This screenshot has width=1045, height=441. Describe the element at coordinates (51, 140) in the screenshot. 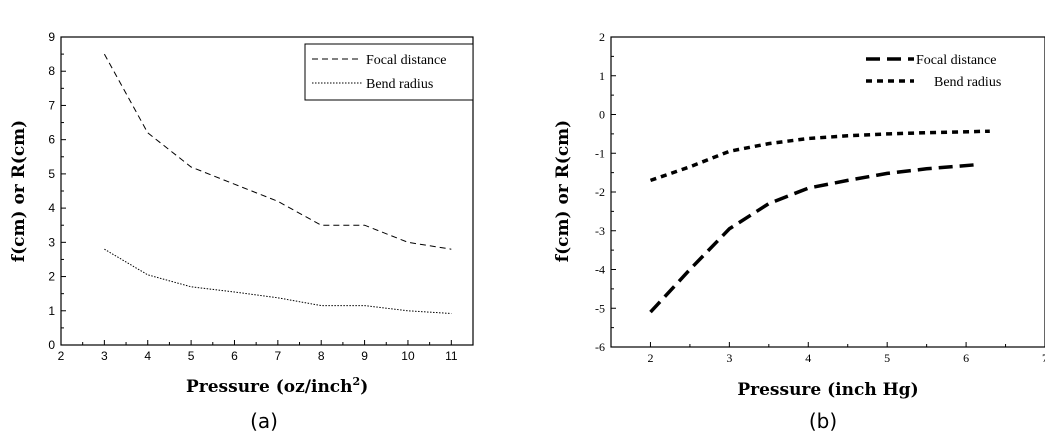

I see `chart-a-ytick-label: 6` at that location.